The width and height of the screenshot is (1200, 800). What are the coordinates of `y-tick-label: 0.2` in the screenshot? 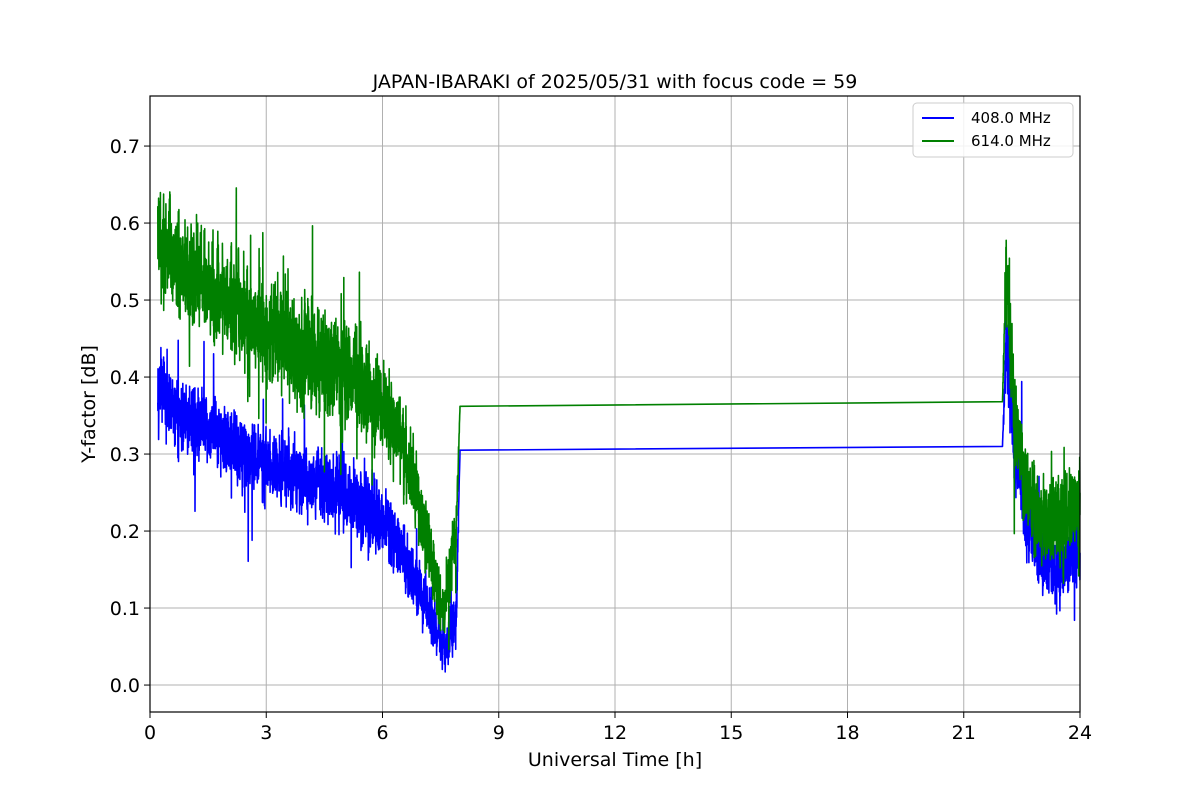 It's located at (125, 532).